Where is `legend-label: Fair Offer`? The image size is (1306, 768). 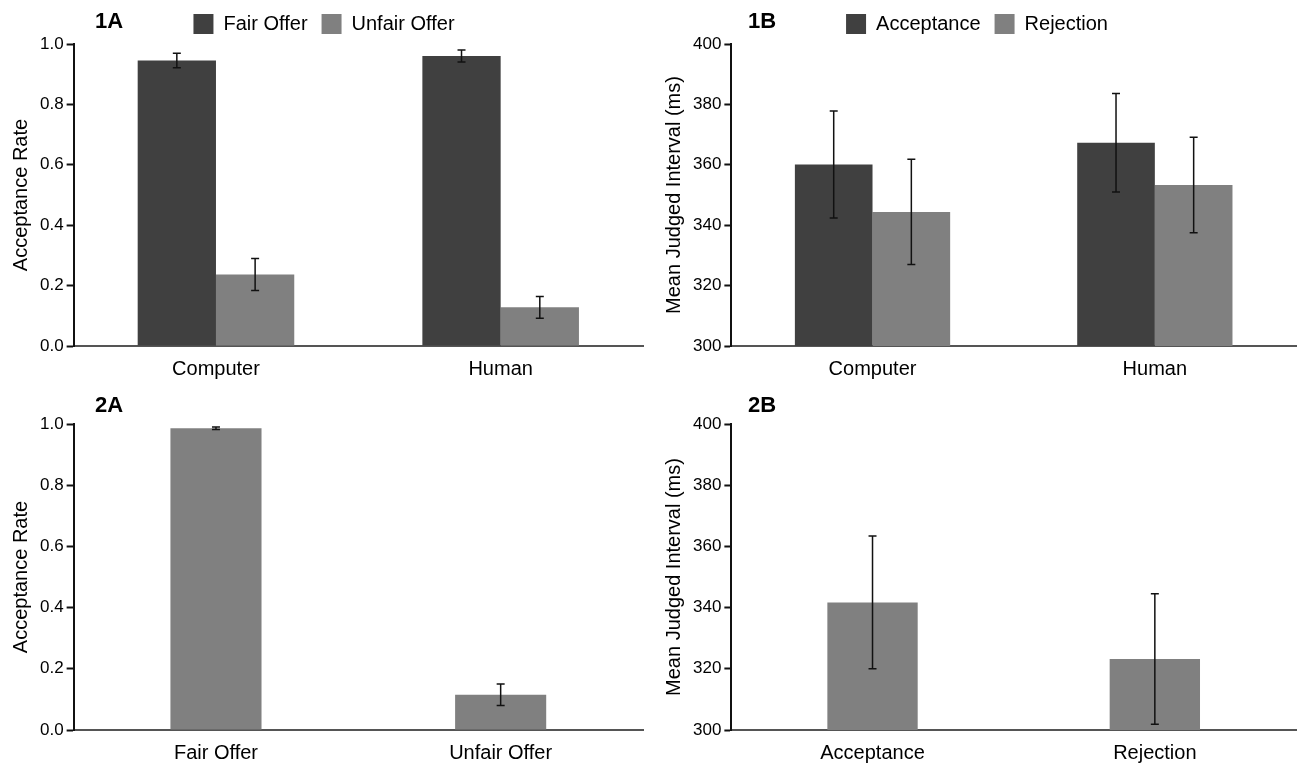 legend-label: Fair Offer is located at coordinates (265, 22).